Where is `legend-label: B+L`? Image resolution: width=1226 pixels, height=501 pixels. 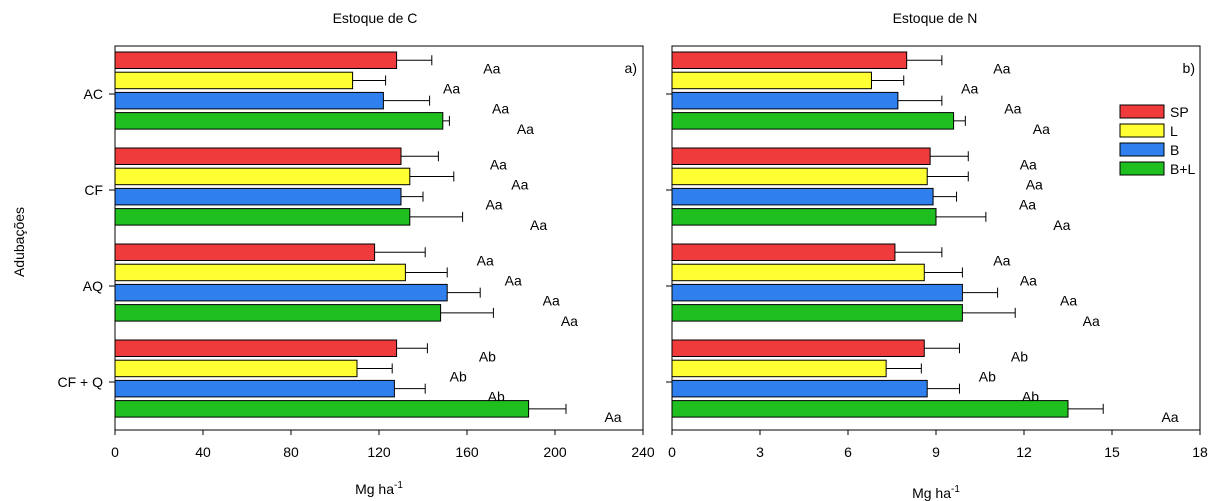
legend-label: B+L is located at coordinates (1183, 169).